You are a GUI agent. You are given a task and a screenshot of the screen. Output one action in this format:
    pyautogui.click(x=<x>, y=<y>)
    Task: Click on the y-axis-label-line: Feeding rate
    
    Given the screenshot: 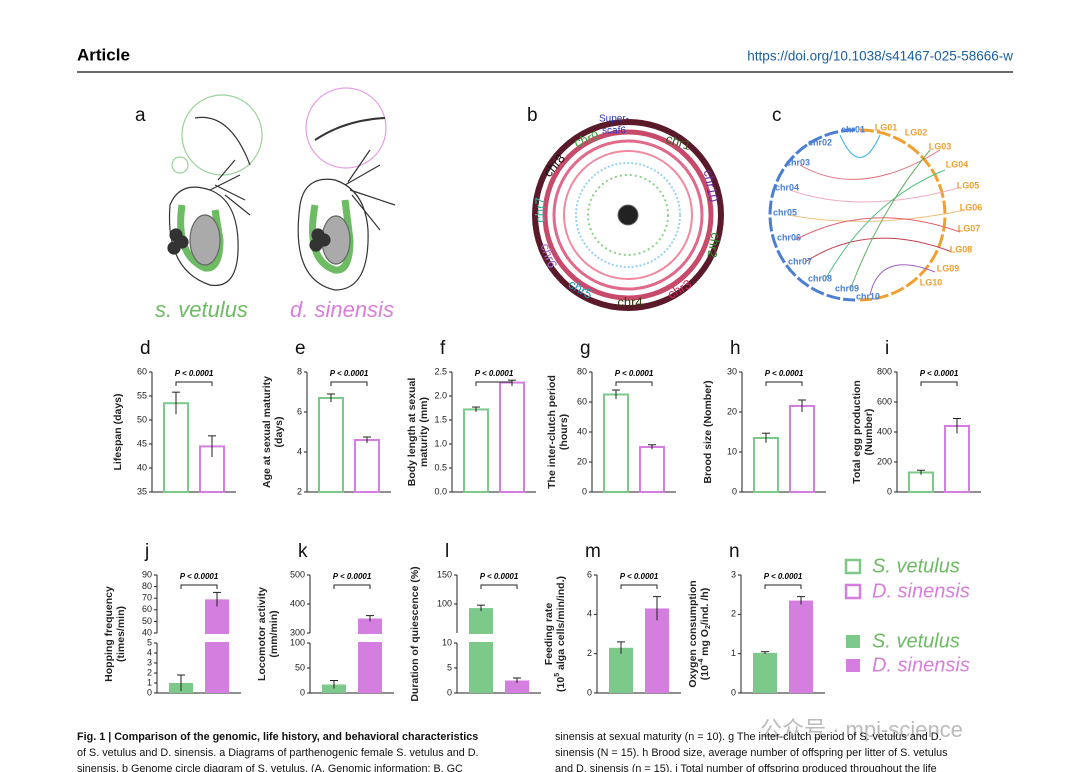 What is the action you would take?
    pyautogui.click(x=549, y=634)
    